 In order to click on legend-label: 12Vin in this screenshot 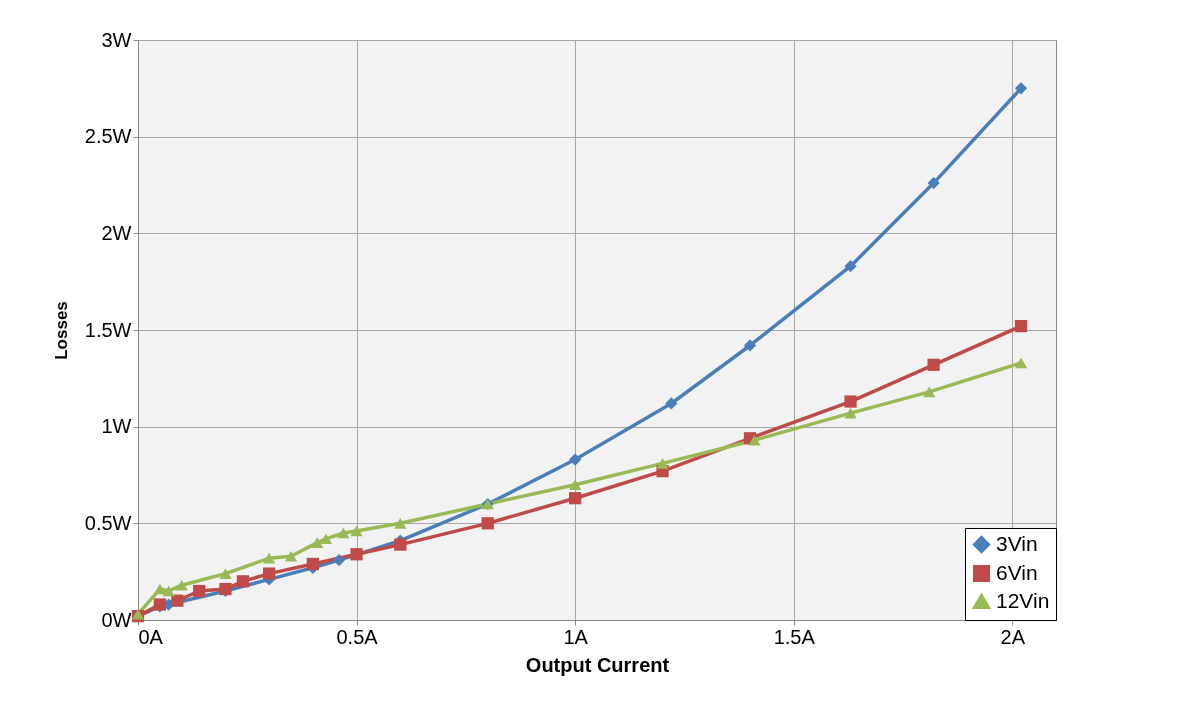, I will do `click(1023, 600)`.